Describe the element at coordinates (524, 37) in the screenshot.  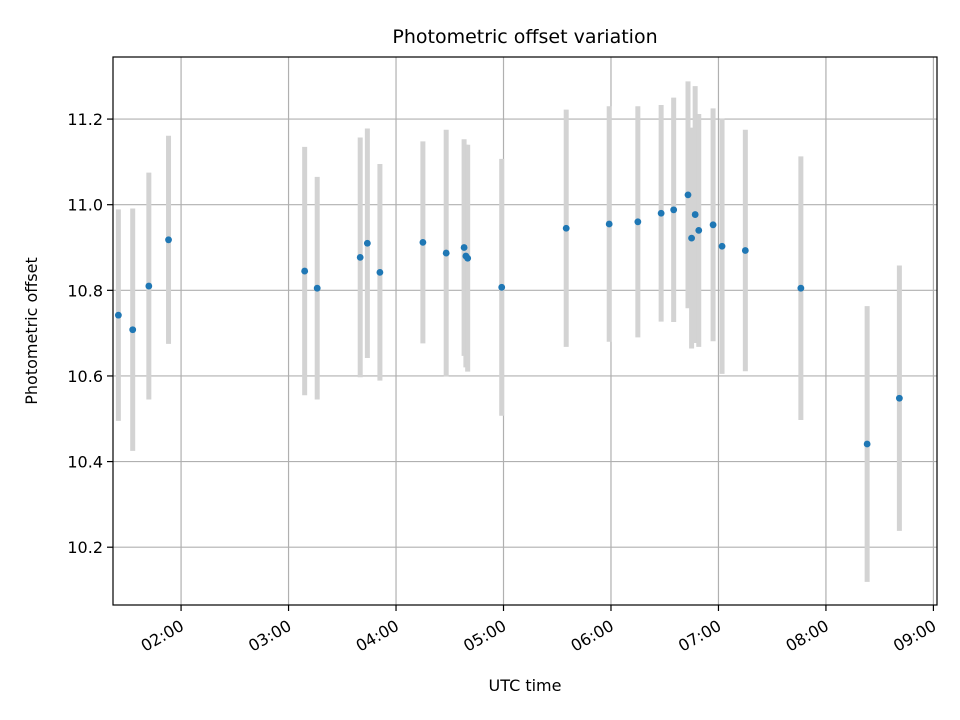
I see `chart-title: Photometric offset variation` at that location.